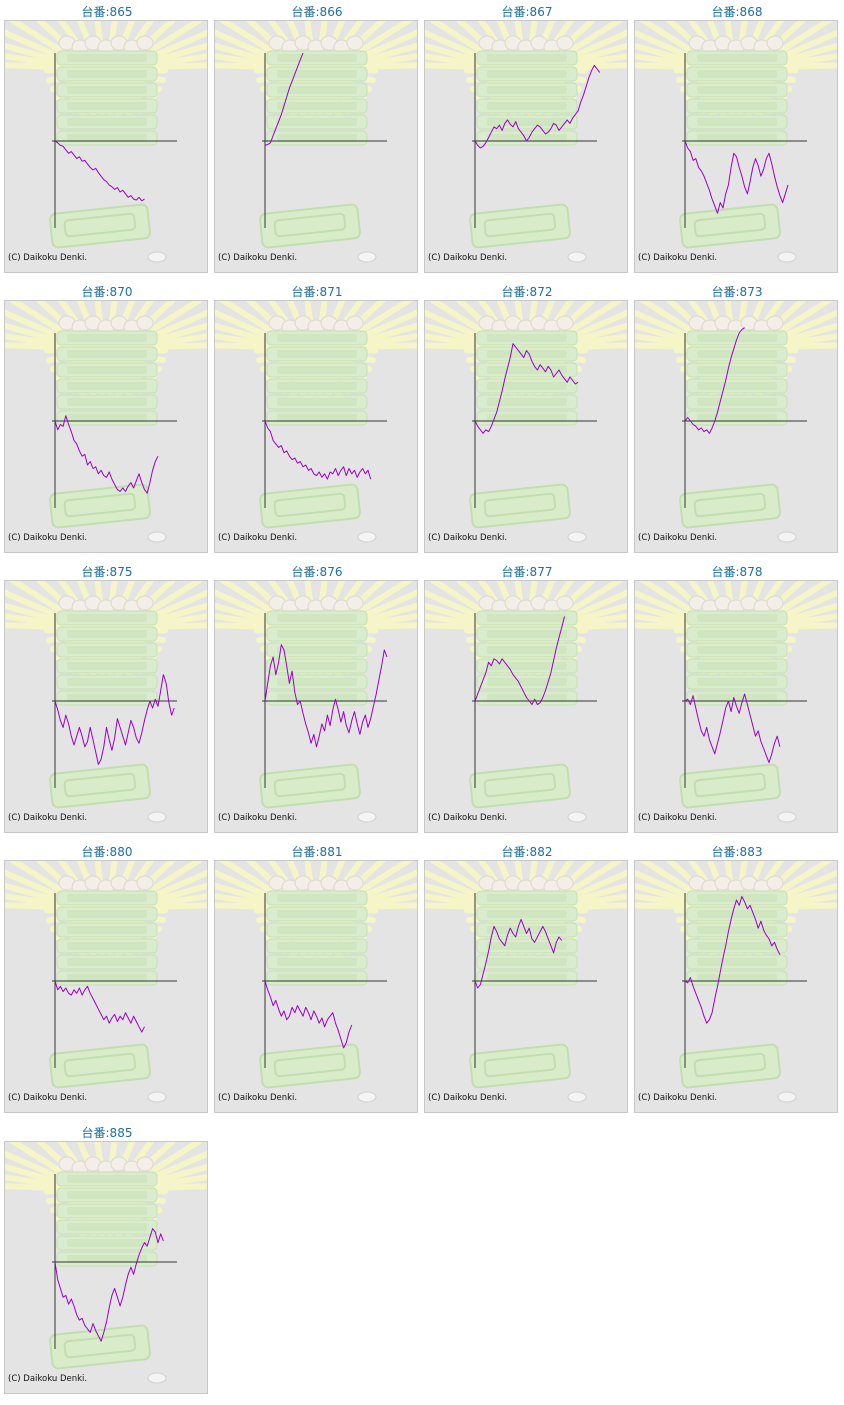  Describe the element at coordinates (317, 572) in the screenshot. I see `machine-number-title: 台番:876` at that location.